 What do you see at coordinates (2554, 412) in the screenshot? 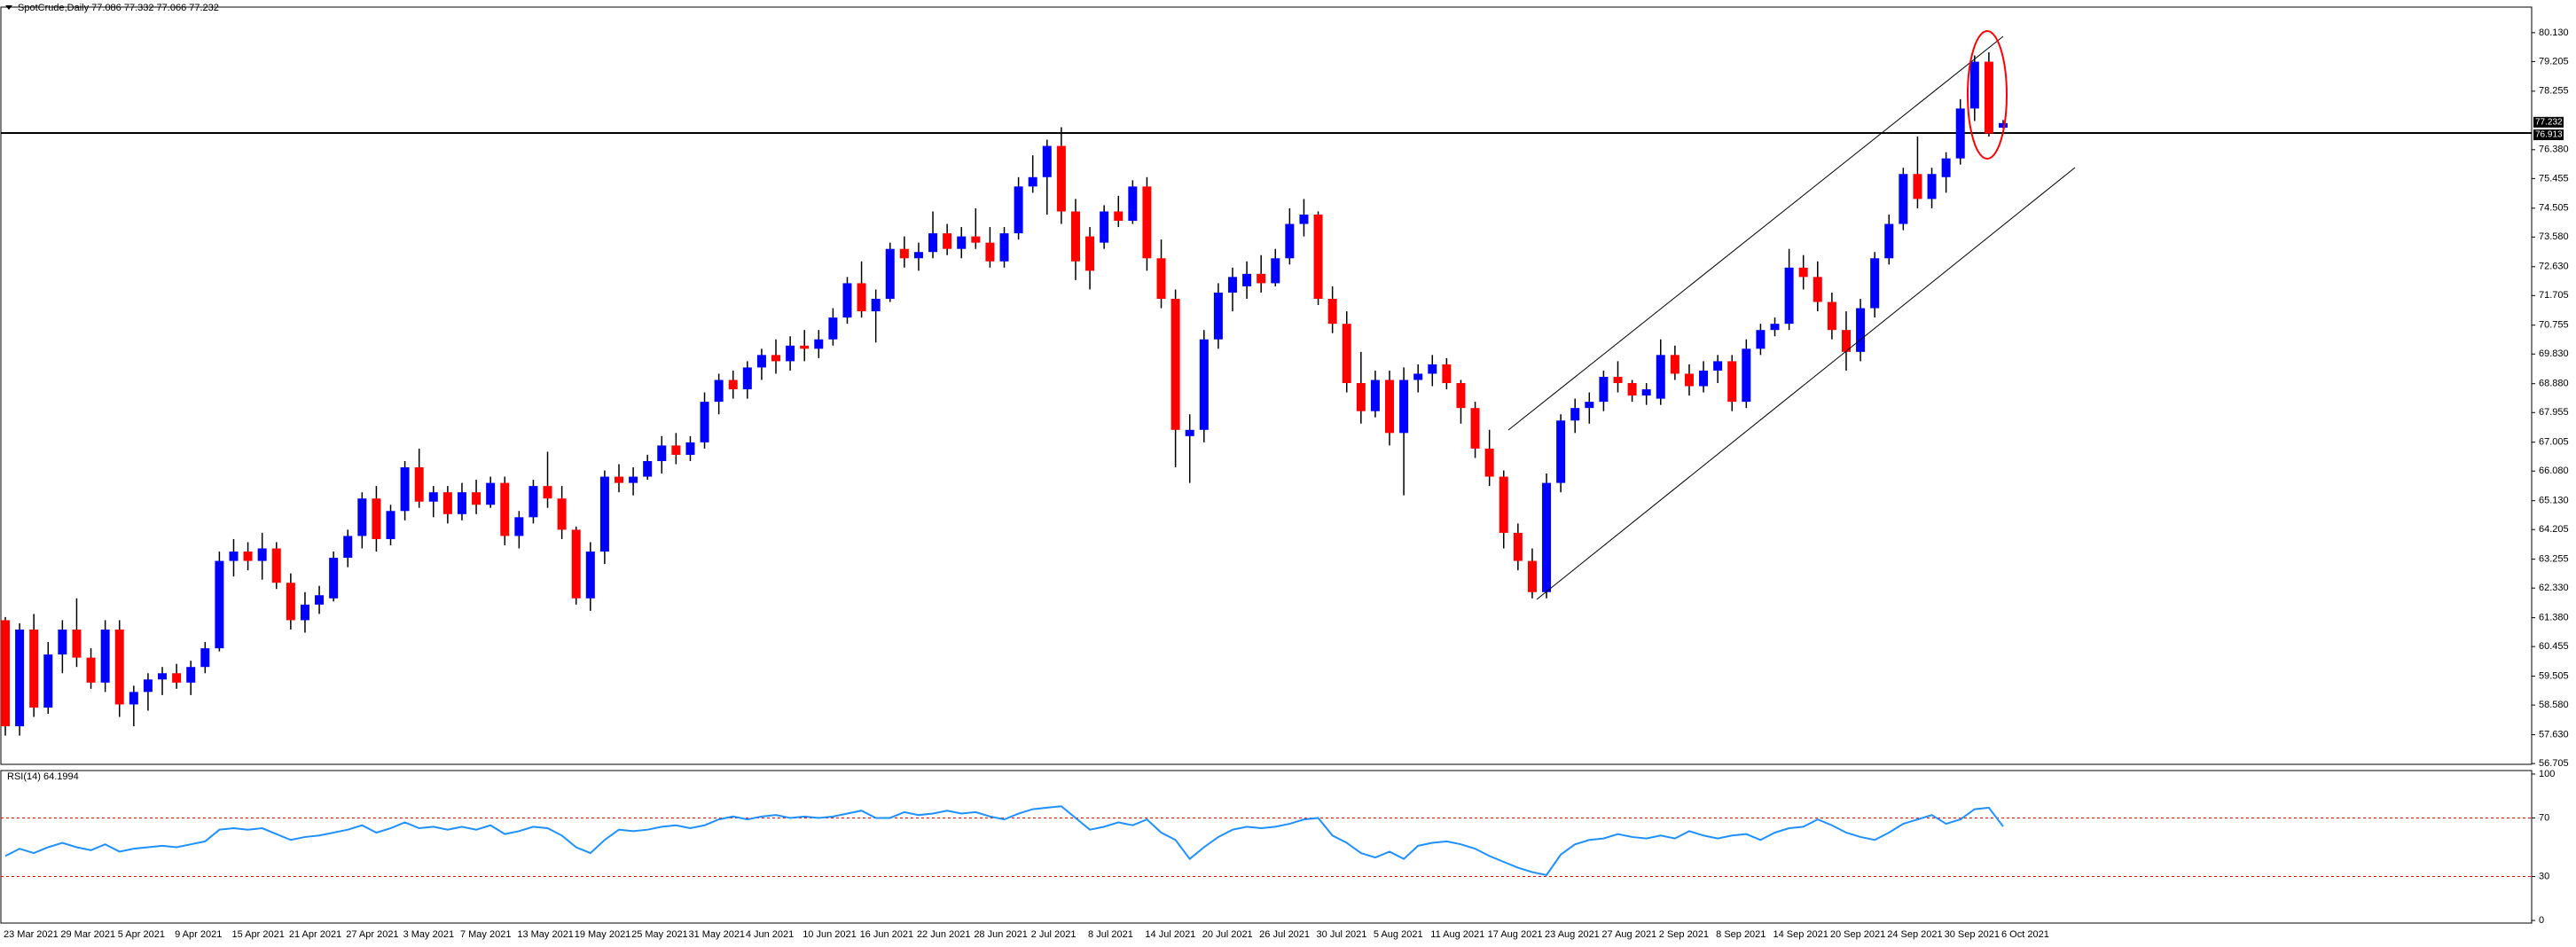
I see `y-tick-label: 67.955` at bounding box center [2554, 412].